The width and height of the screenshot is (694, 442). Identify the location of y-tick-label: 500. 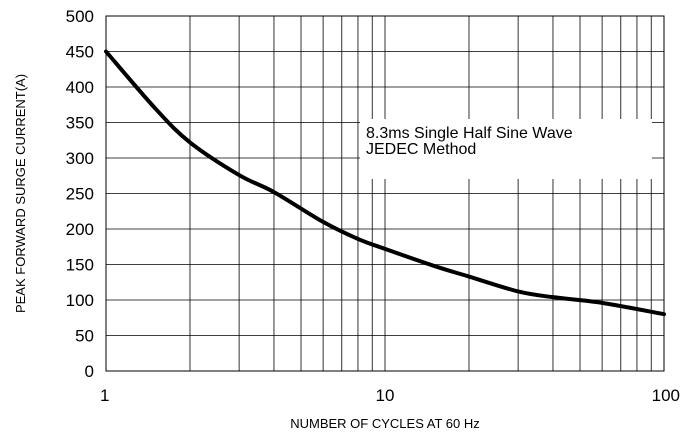
(80, 16).